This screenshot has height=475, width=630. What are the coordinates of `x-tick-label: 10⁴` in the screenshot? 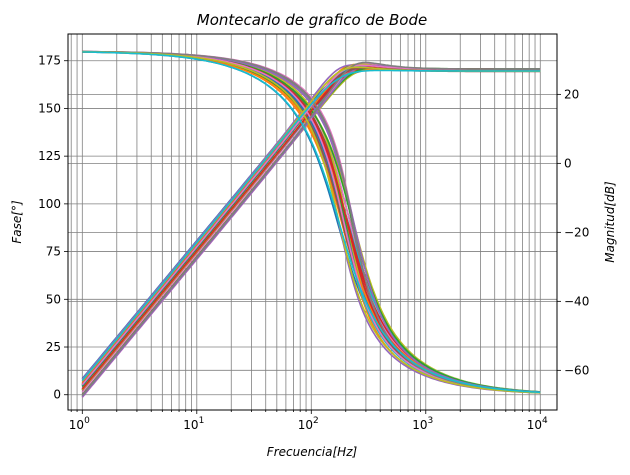 It's located at (537, 424).